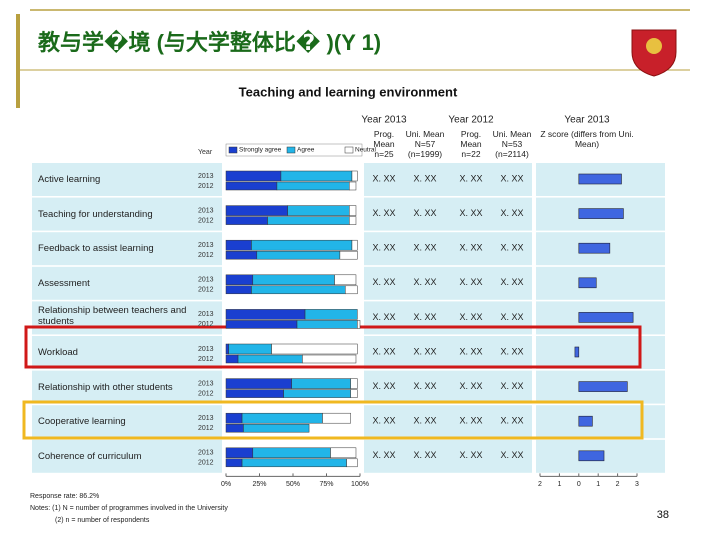 The width and height of the screenshot is (720, 540). I want to click on column-header: Uni. Mean N=57 (n=1999), so click(425, 144).